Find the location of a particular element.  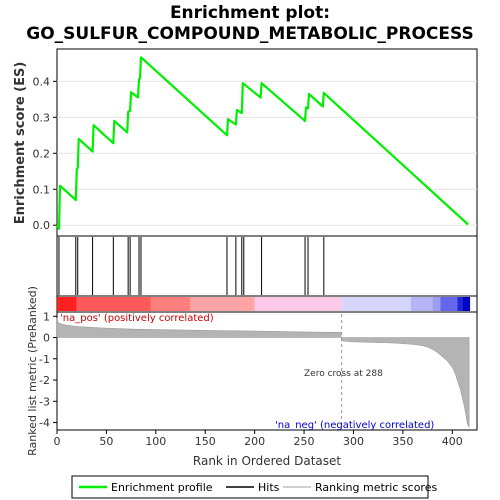

x-tick-label: 350 is located at coordinates (402, 441).